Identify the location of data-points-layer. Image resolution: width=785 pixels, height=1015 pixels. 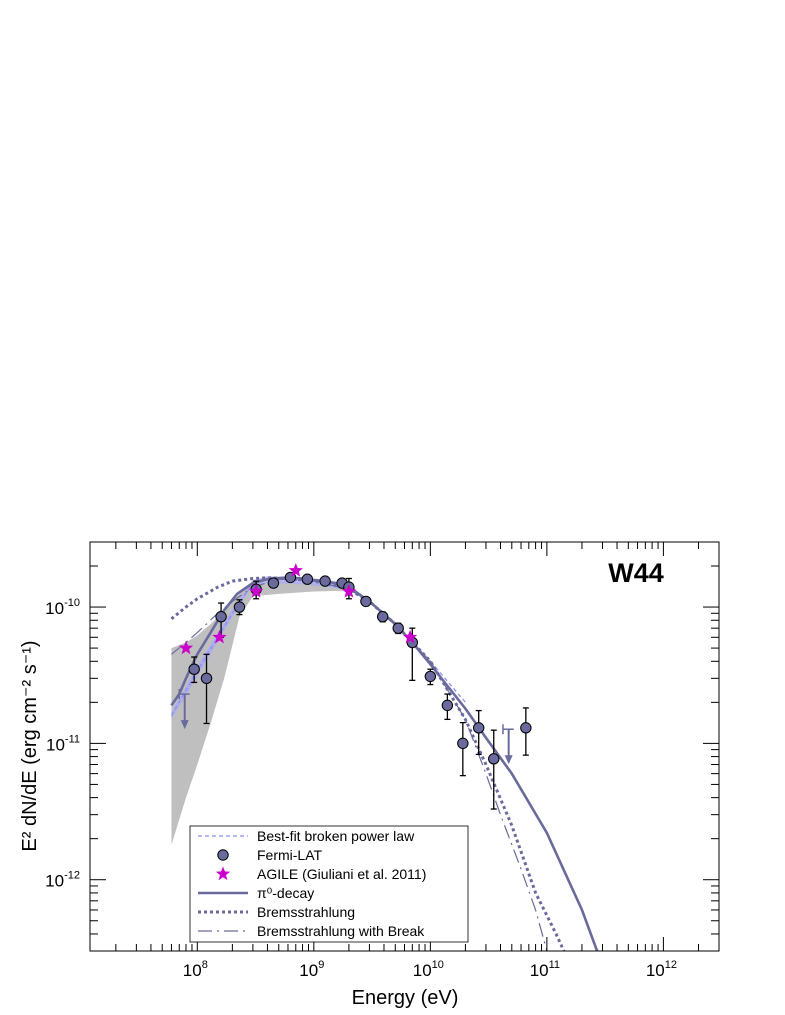
(355, 686).